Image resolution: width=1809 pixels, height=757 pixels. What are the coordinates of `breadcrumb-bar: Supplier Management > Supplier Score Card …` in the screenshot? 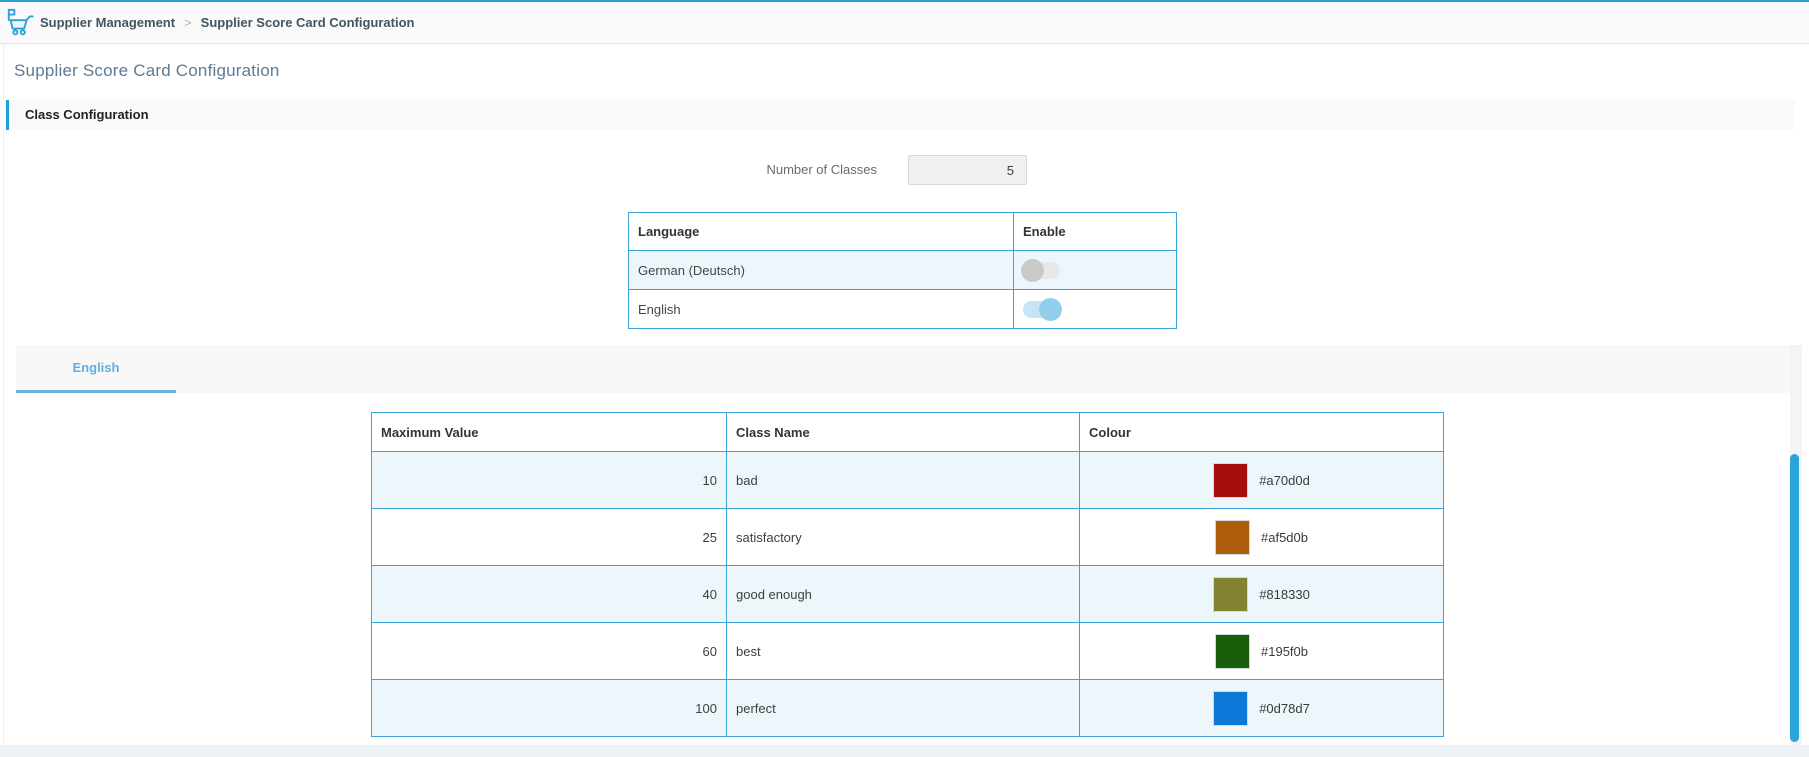 It's located at (904, 23).